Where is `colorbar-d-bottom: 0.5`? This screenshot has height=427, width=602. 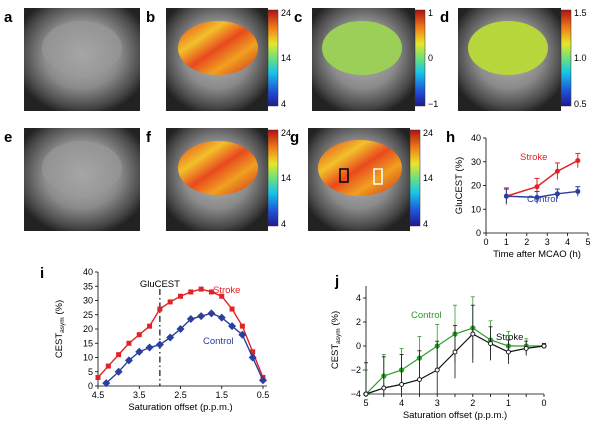 colorbar-d-bottom: 0.5 is located at coordinates (580, 104).